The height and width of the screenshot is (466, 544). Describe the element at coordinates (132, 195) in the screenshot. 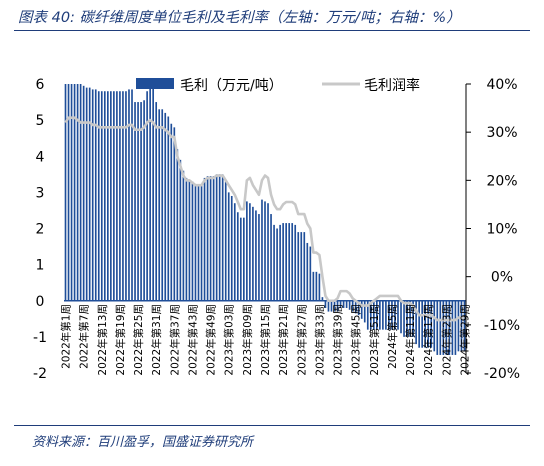

I see `bar-2022年第23周` at that location.